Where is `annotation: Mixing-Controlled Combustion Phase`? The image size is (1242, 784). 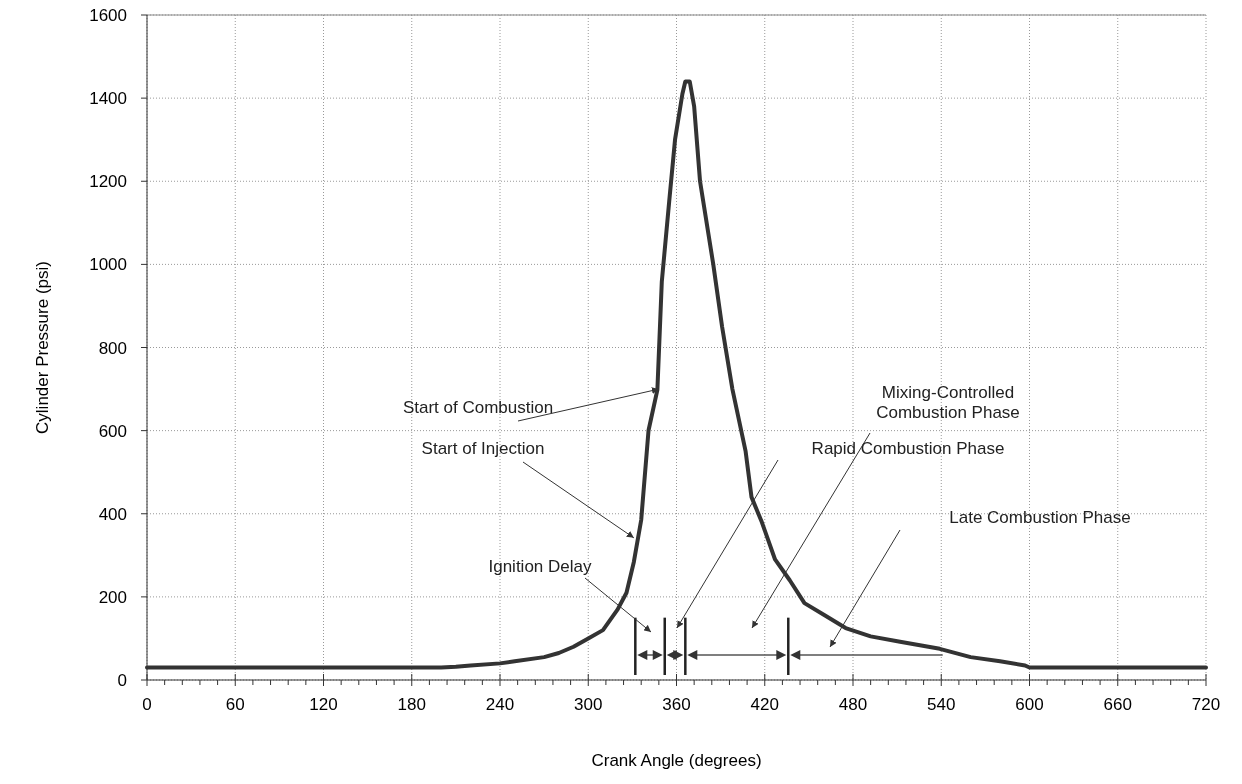 annotation: Mixing-Controlled Combustion Phase is located at coordinates (948, 402).